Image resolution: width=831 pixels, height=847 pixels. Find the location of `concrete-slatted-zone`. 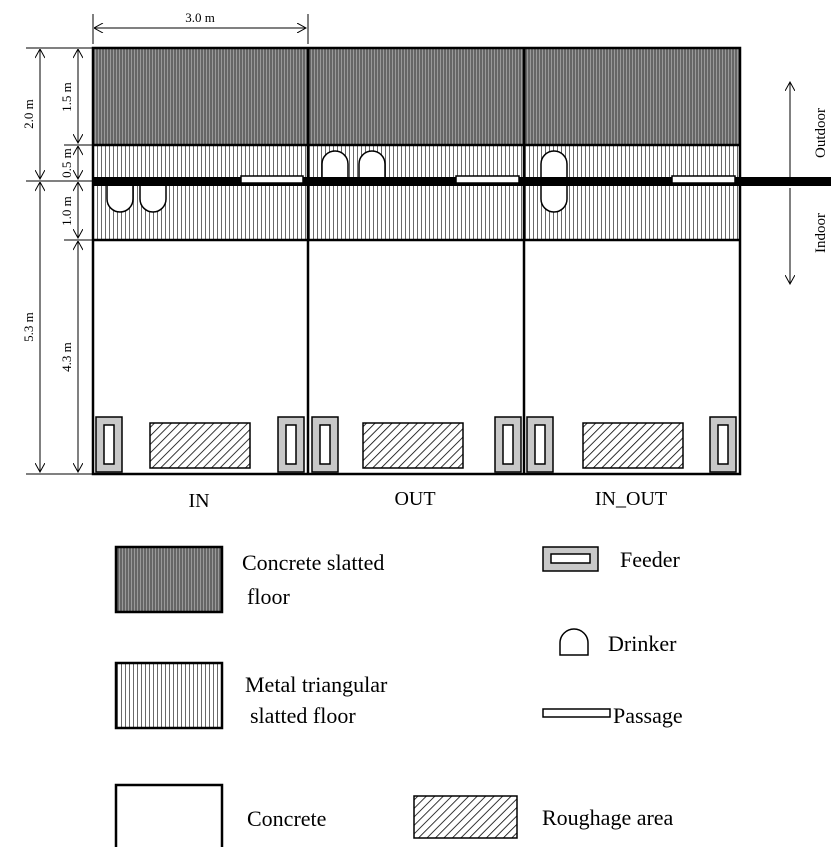

concrete-slatted-zone is located at coordinates (416, 96).